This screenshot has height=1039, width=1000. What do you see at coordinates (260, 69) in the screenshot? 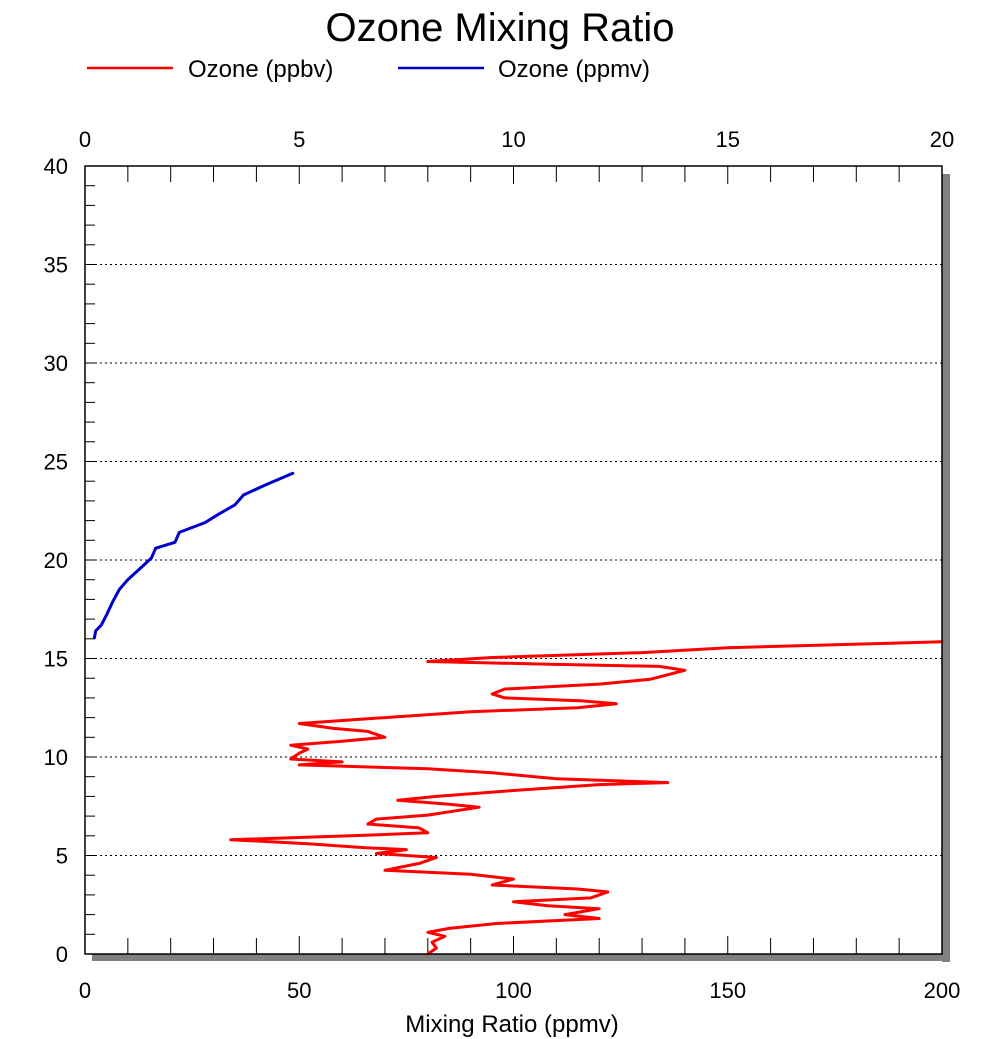
I see `legend-label-ozone-ppbv: Ozone (ppbv)` at bounding box center [260, 69].